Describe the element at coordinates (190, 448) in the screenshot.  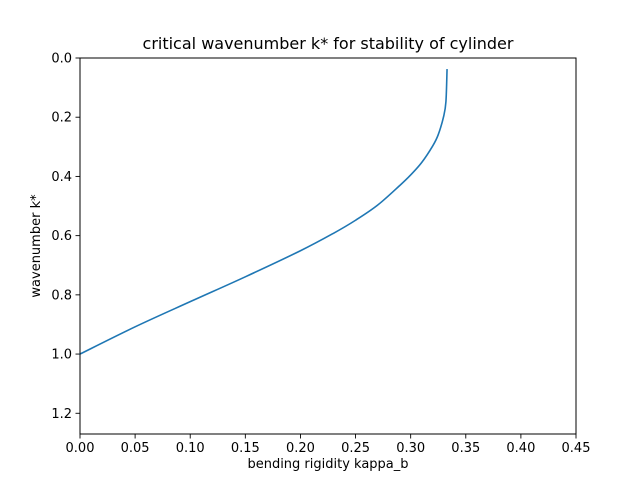
I see `x-tick-label: 0.10` at that location.